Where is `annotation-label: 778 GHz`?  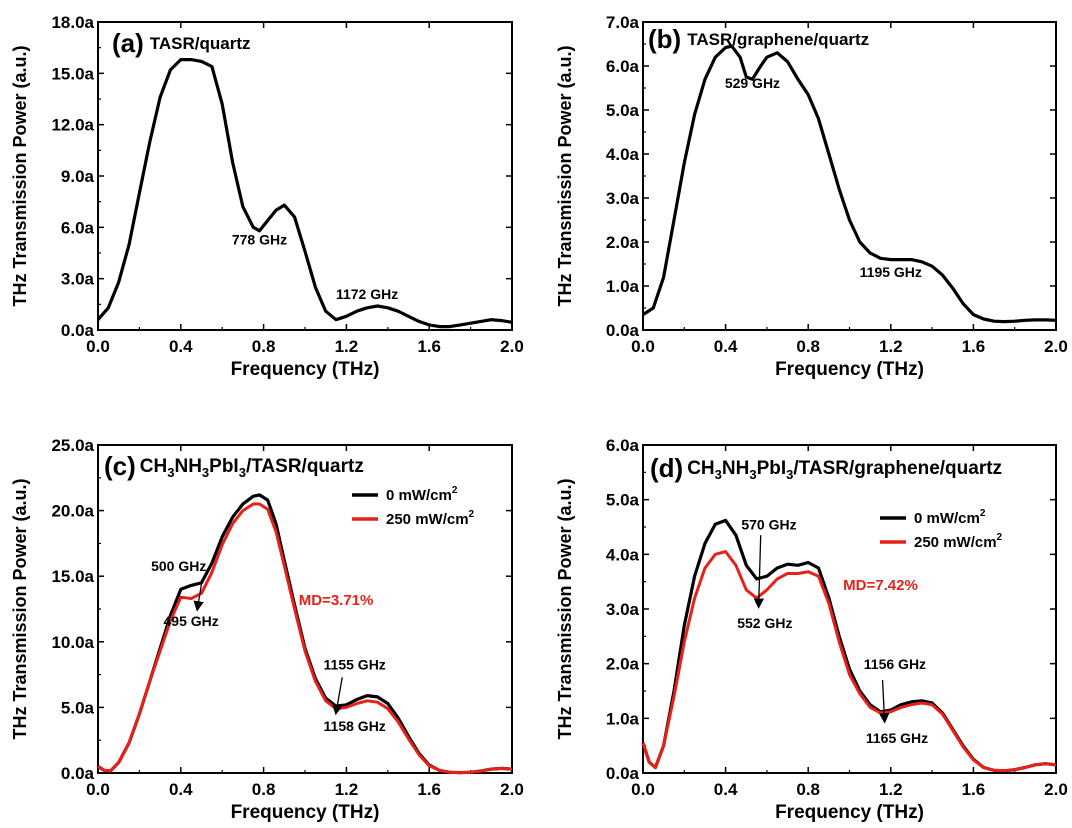
annotation-label: 778 GHz is located at coordinates (259, 239).